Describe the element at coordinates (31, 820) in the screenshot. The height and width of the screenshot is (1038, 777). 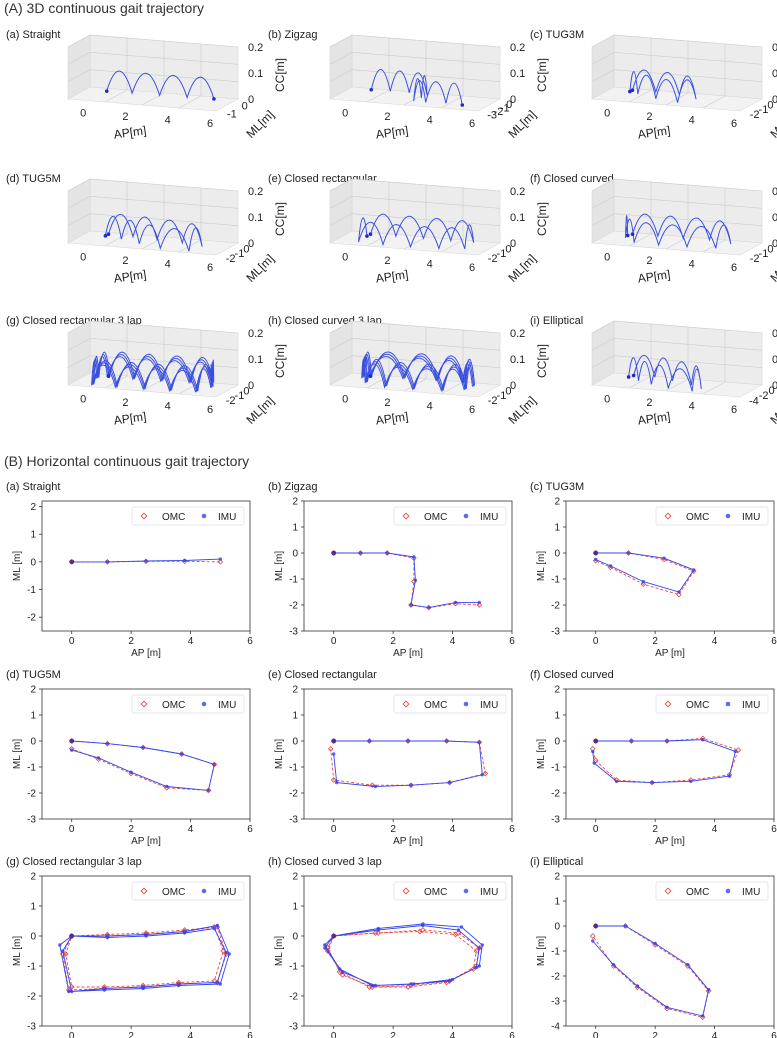
I see `y-tick-label: -3` at that location.